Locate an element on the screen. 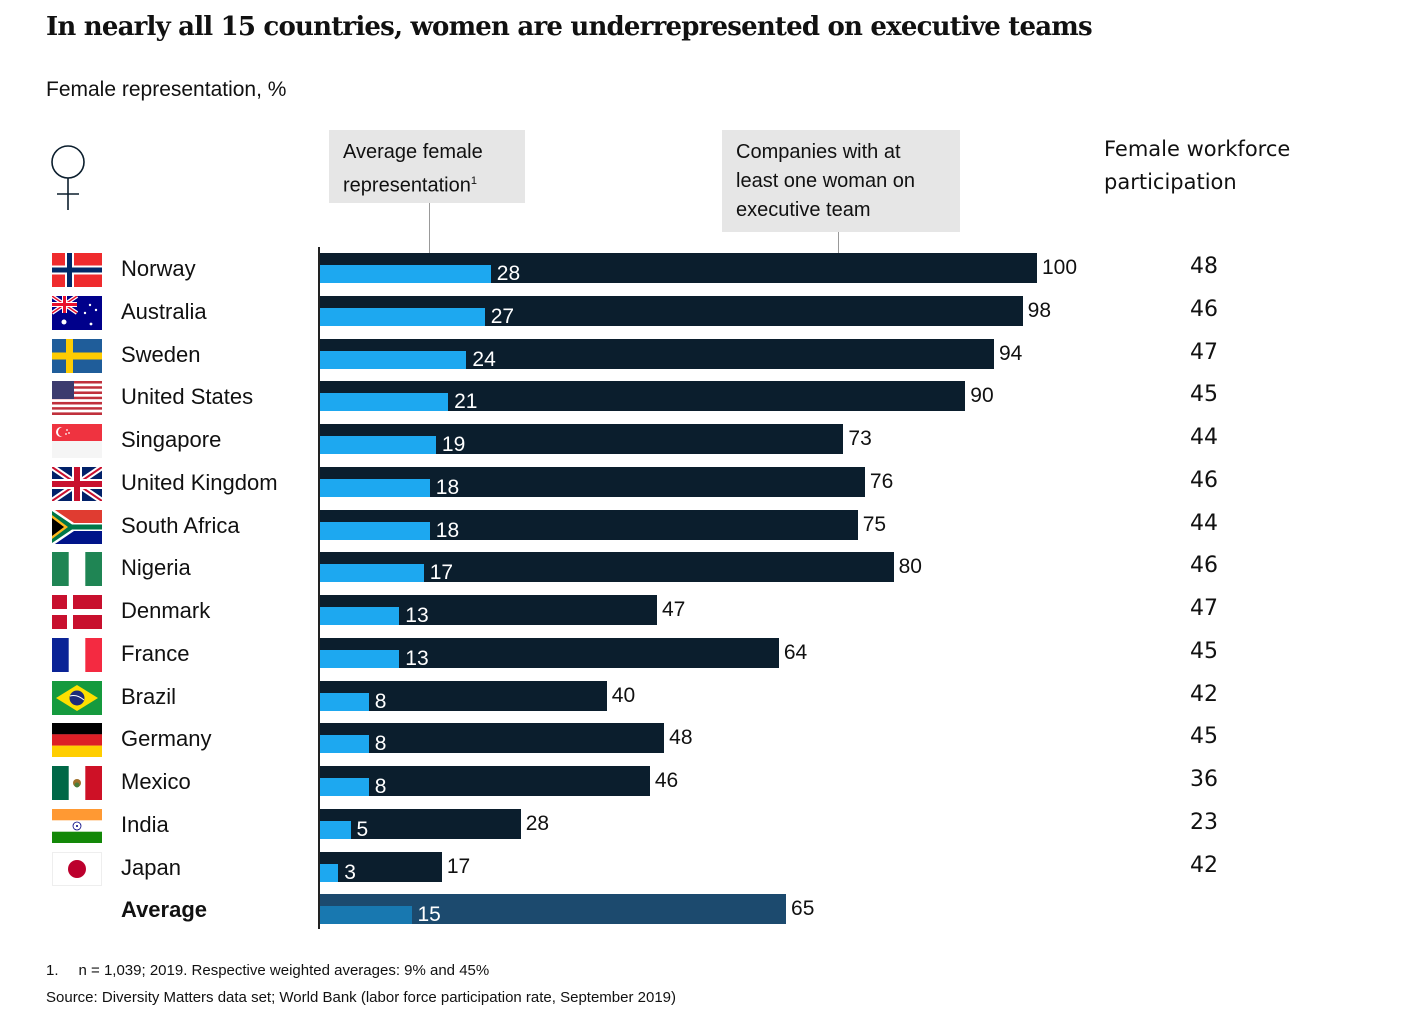 The image size is (1414, 1030). bar-avg-female-average is located at coordinates (366, 915).